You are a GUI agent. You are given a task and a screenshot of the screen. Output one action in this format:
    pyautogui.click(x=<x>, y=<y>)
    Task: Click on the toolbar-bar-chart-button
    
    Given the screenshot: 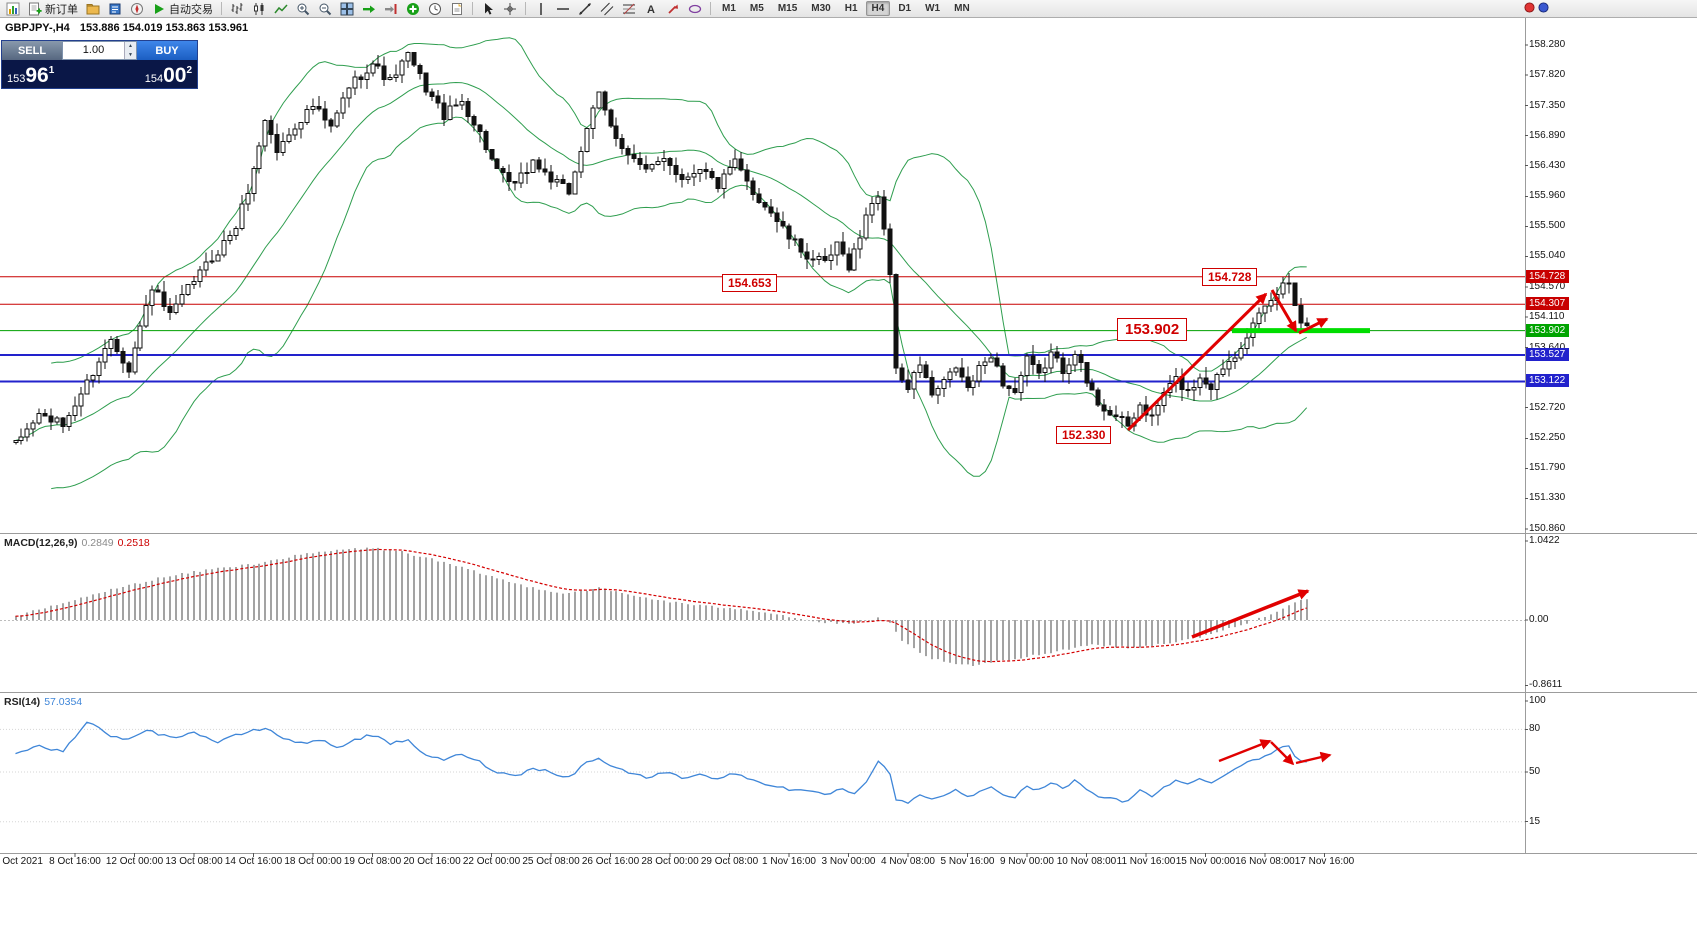 What is the action you would take?
    pyautogui.click(x=237, y=9)
    